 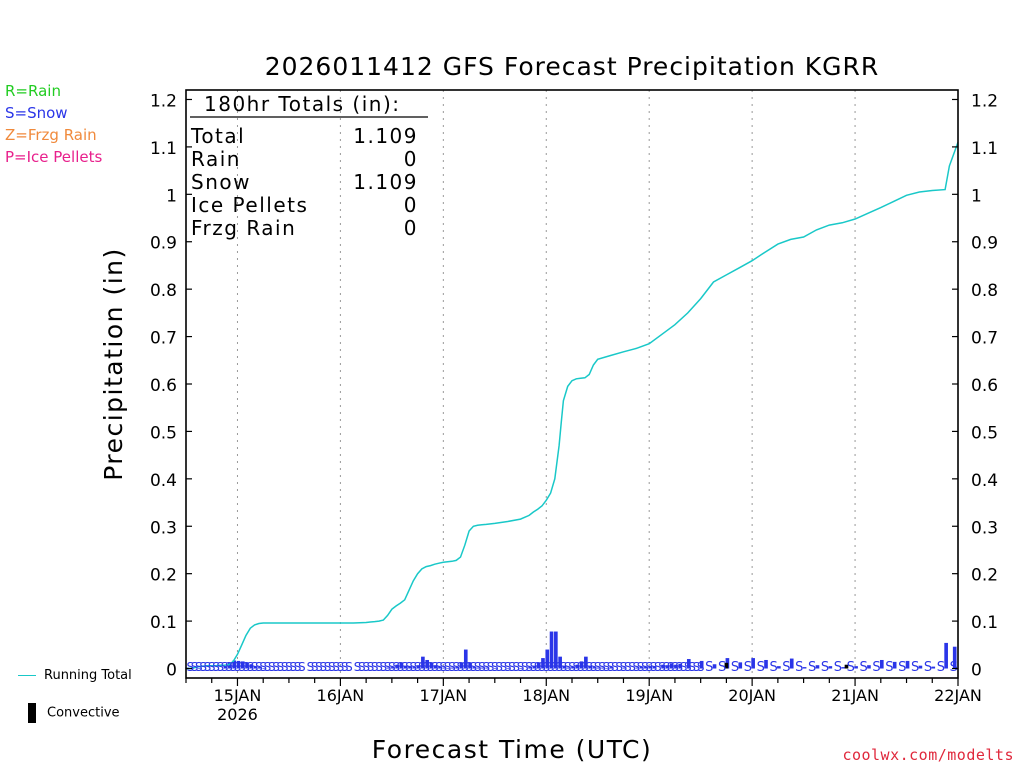 What do you see at coordinates (54, 157) in the screenshot?
I see `legend-ice-pellets: P=Ice Pellets` at bounding box center [54, 157].